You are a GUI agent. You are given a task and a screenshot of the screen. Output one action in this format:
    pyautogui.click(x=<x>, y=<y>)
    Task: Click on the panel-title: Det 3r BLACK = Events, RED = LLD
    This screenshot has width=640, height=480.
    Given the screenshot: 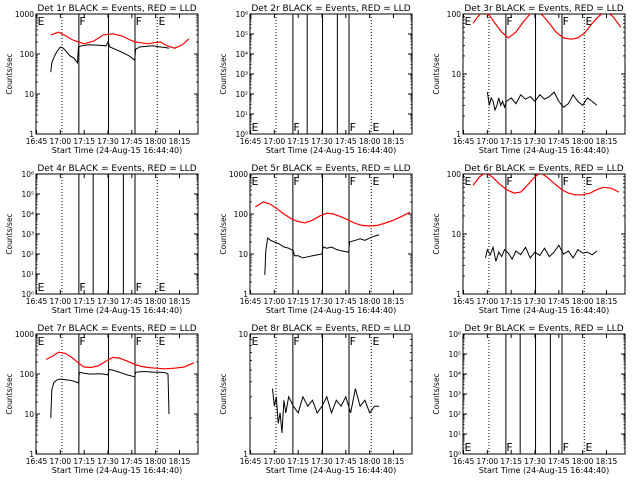 What is the action you would take?
    pyautogui.click(x=543, y=9)
    